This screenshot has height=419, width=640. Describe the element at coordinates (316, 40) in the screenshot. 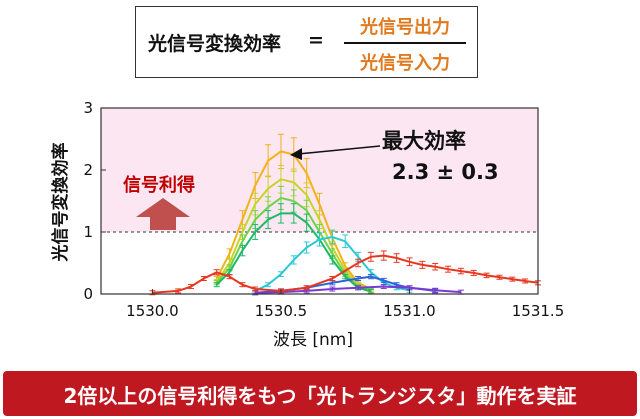

I see `formula-equals: =` at that location.